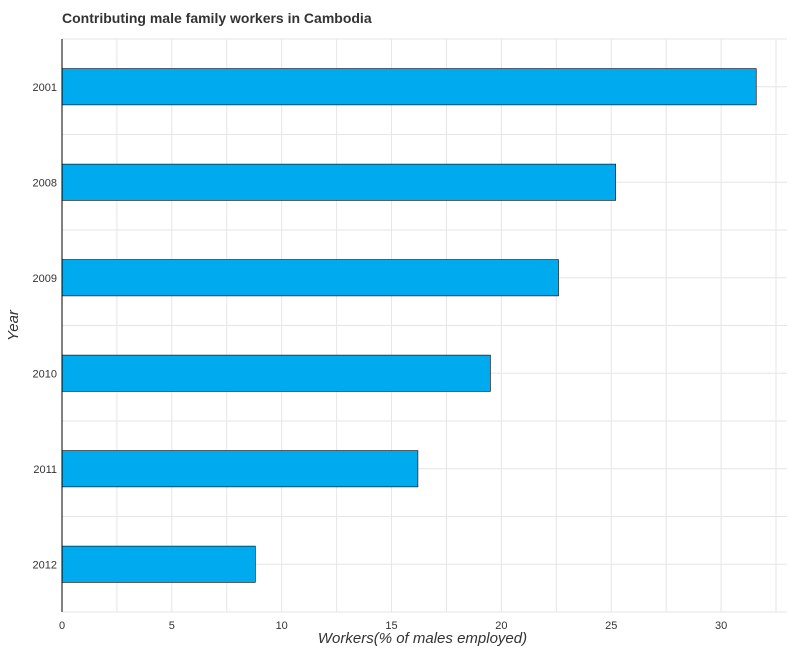 Image resolution: width=792 pixels, height=650 pixels. I want to click on y-tick-label: 2001, so click(45, 88).